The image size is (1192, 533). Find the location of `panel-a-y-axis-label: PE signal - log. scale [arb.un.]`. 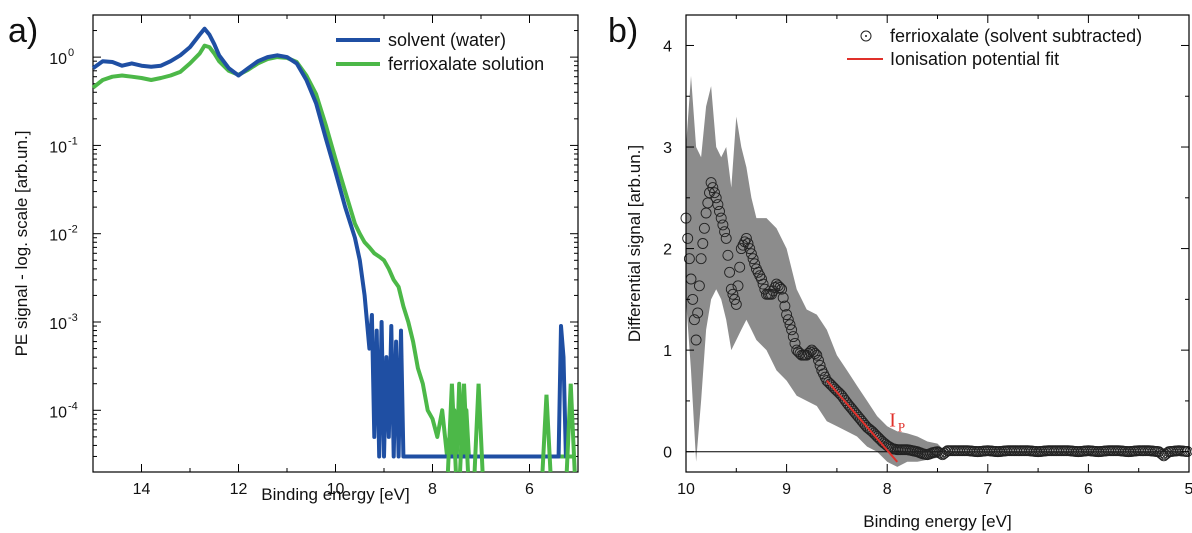

panel-a-y-axis-label: PE signal - log. scale [arb.un.] is located at coordinates (21, 244).